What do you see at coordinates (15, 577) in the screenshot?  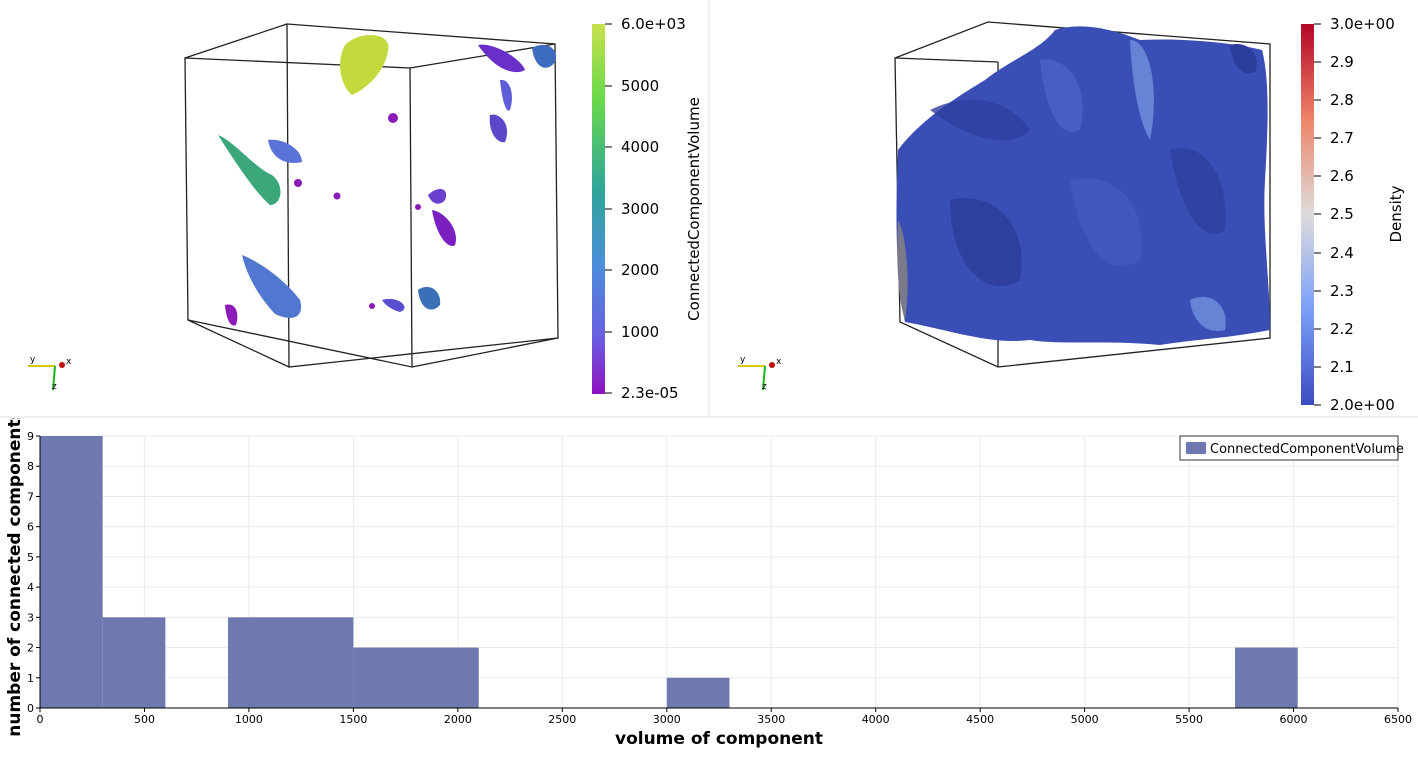 I see `y-axis-title: number of connected components` at bounding box center [15, 577].